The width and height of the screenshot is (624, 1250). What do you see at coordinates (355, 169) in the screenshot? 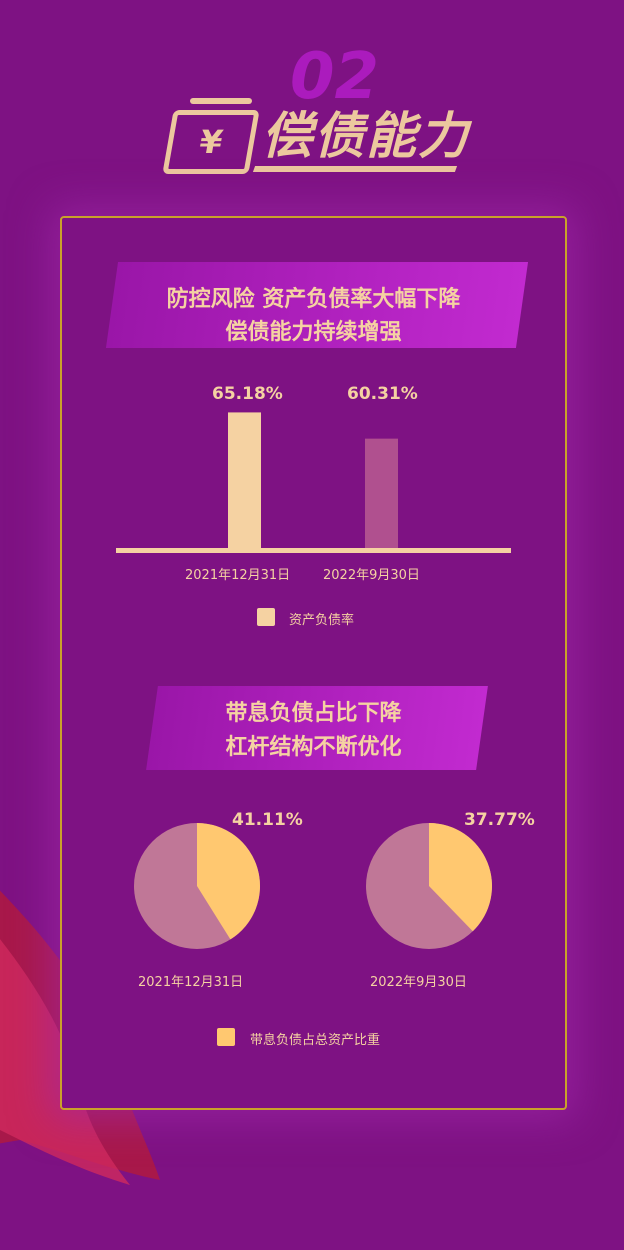
I see `title-underline` at bounding box center [355, 169].